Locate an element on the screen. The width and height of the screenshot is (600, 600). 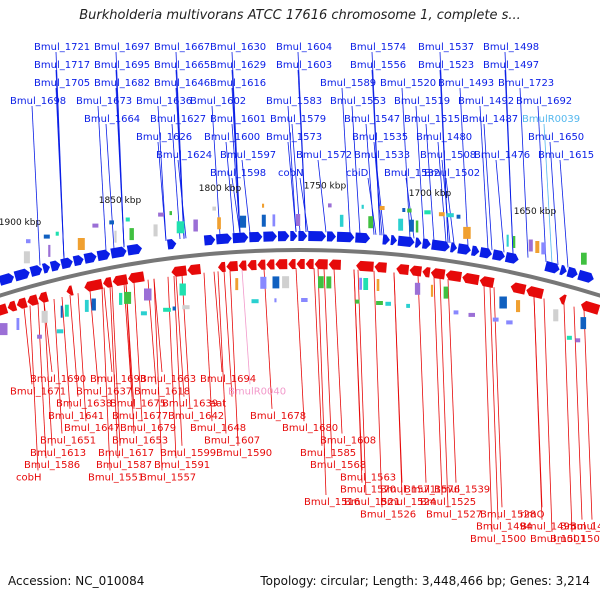
feature-label: Bmul_1646 is located at coordinates (182, 83).